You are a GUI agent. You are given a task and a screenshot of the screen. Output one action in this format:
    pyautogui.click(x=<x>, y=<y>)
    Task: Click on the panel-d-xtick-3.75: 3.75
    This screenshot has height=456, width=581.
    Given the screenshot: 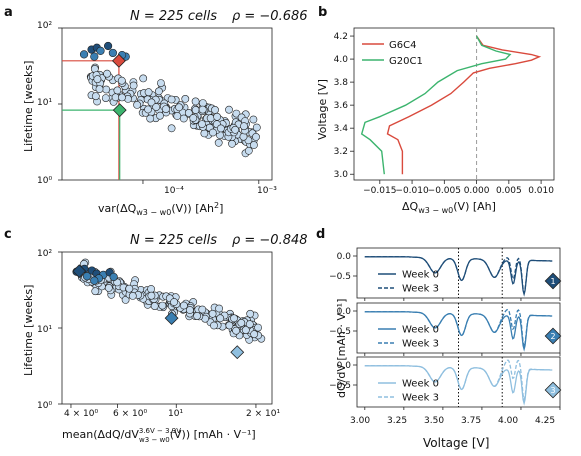 What is the action you would take?
    pyautogui.click(x=471, y=421)
    